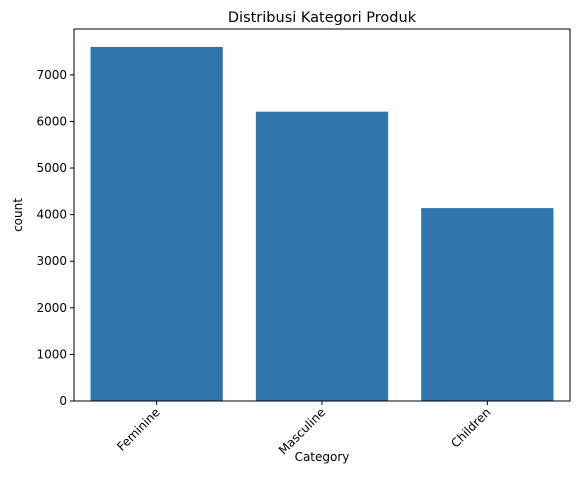 The height and width of the screenshot is (499, 580). What do you see at coordinates (51, 261) in the screenshot?
I see `y-tick-label: 3000` at bounding box center [51, 261].